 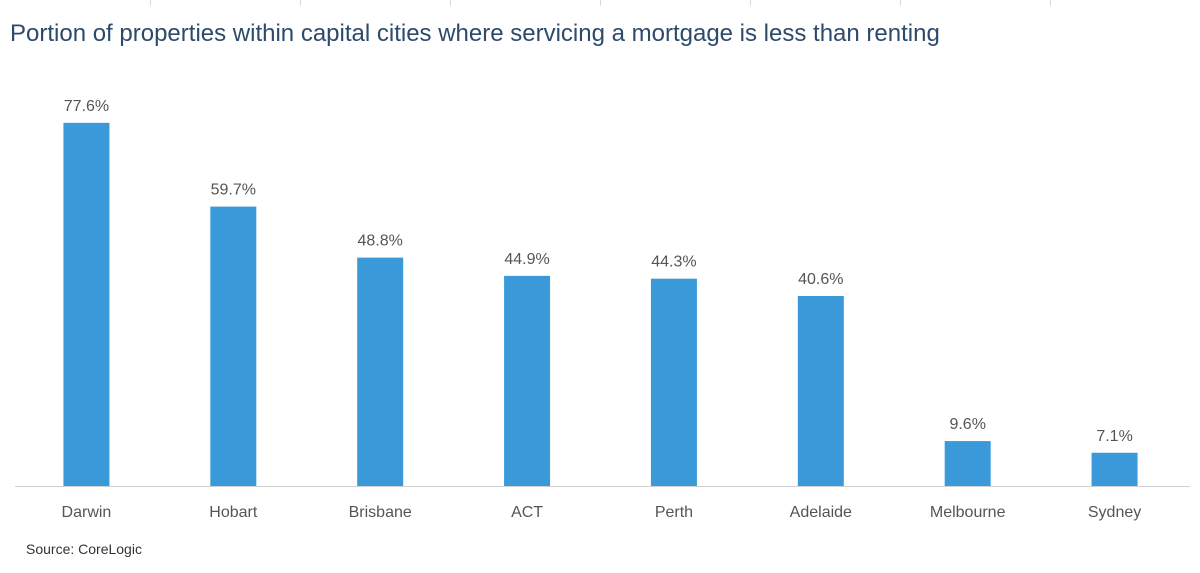 What do you see at coordinates (821, 512) in the screenshot?
I see `x-tick-label-adelaide: Adelaide` at bounding box center [821, 512].